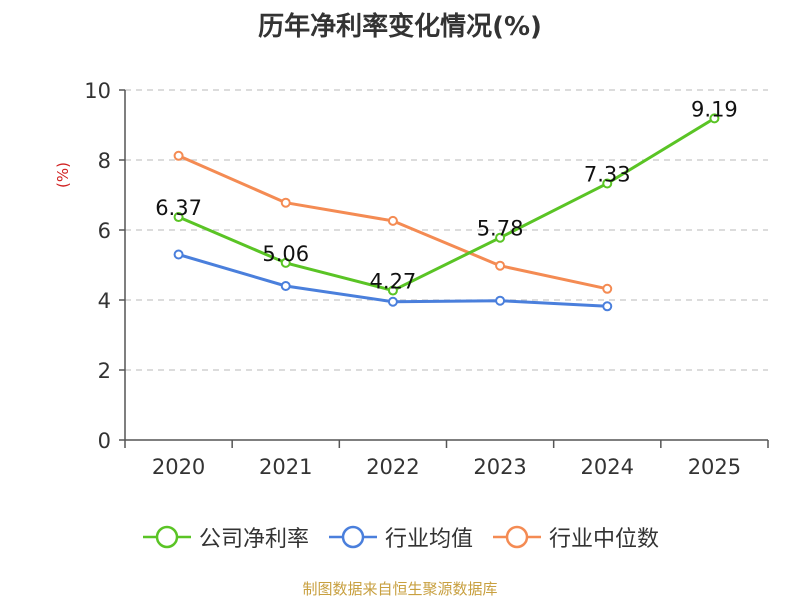  I want to click on data-label: 6.37, so click(178, 208).